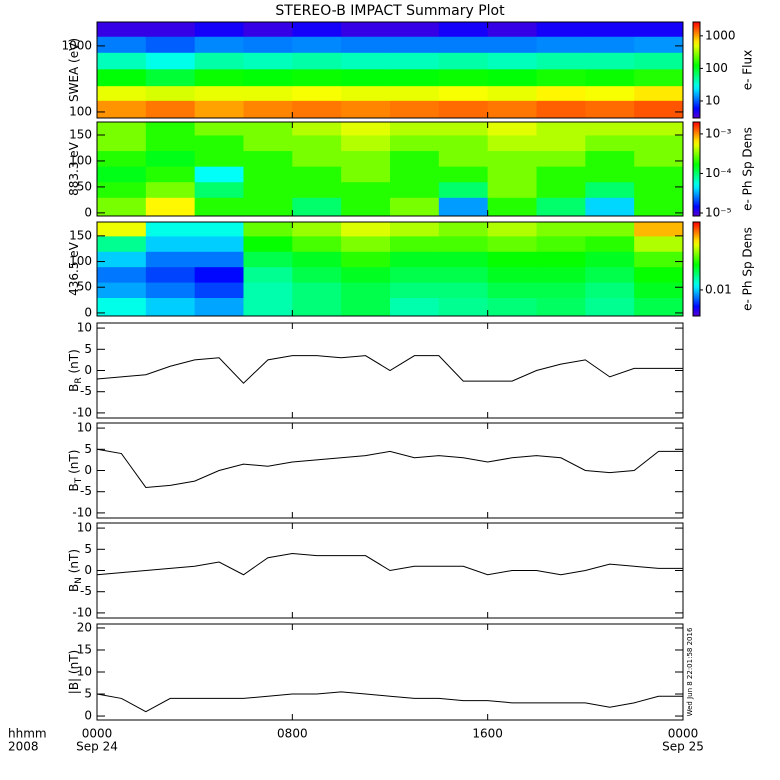 The image size is (780, 780). I want to click on colorbar-tick-label: 10⁻⁵, so click(718, 213).